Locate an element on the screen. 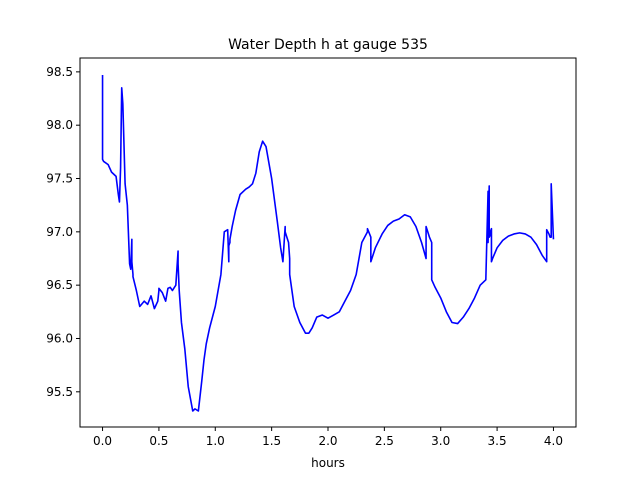 The width and height of the screenshot is (640, 480). x-axis-label: hours is located at coordinates (328, 463).